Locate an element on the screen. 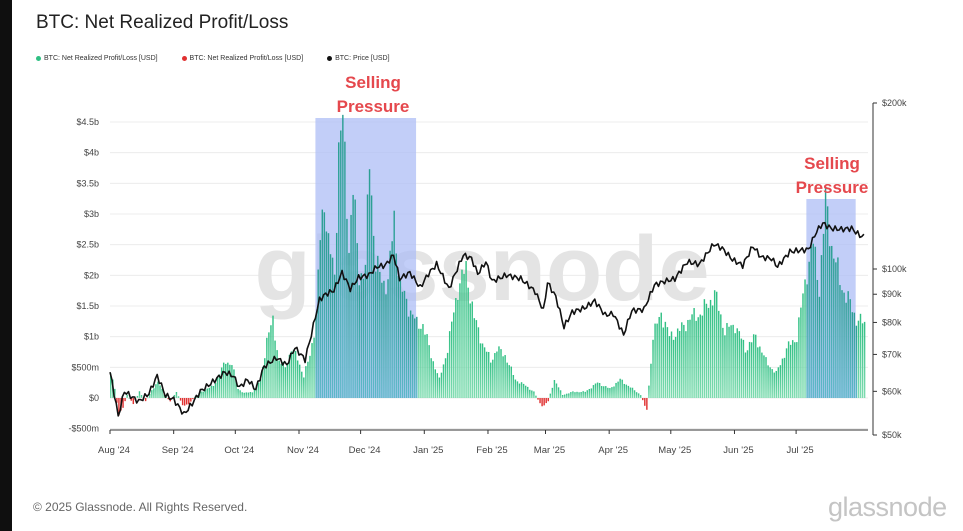 This screenshot has width=963, height=531. y-tick-label-right: $60k is located at coordinates (892, 391).